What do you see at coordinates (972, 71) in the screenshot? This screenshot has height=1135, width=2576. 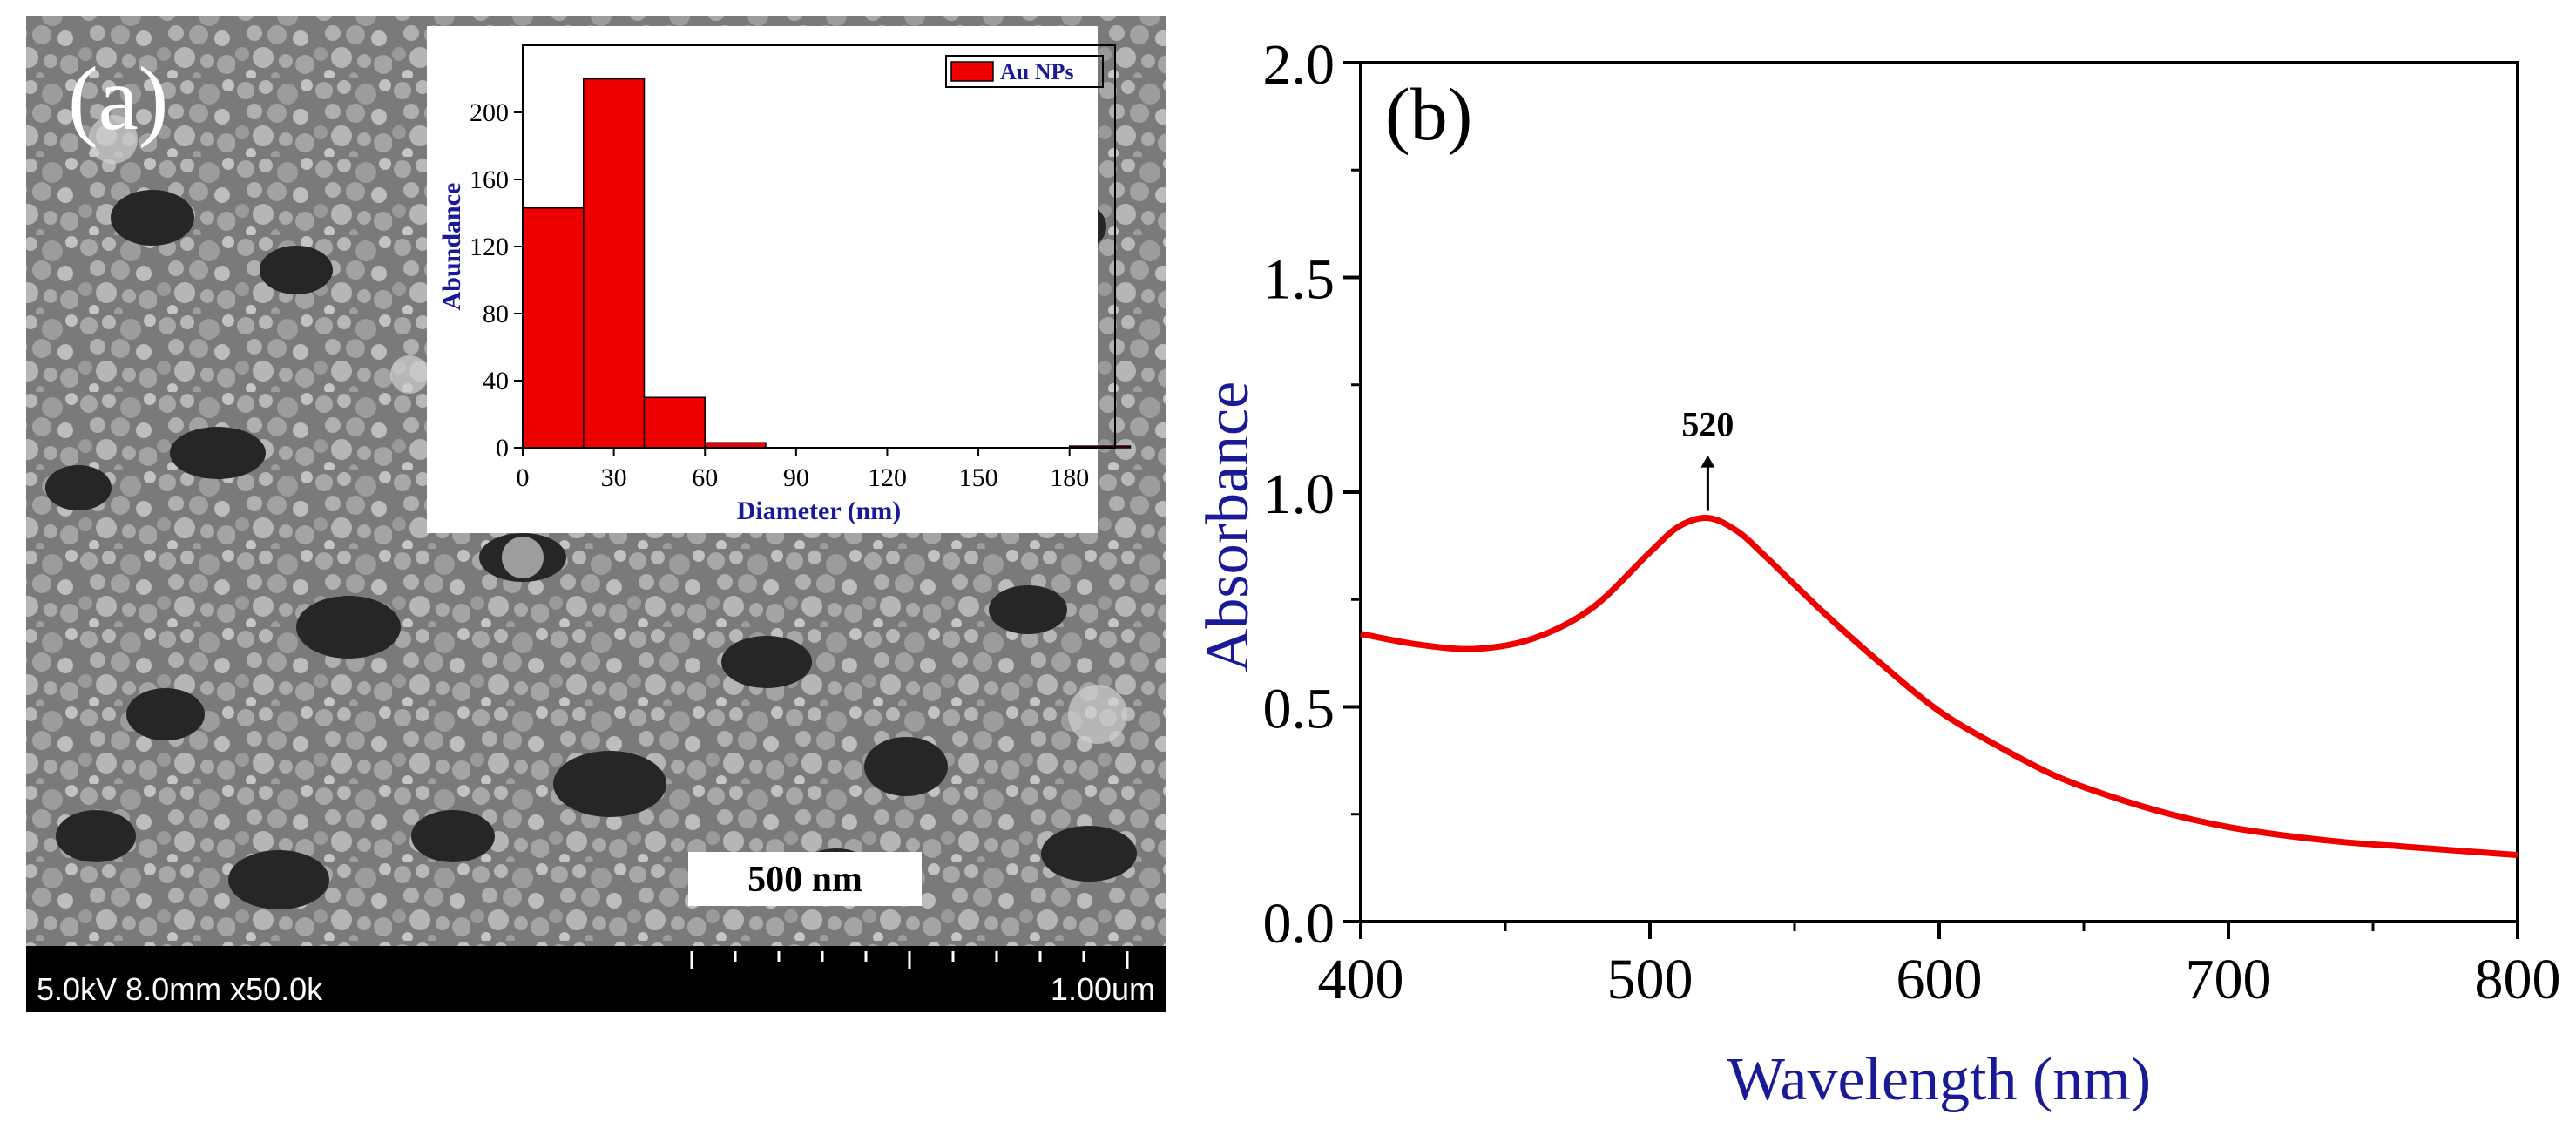 I see `legend-swatch` at bounding box center [972, 71].